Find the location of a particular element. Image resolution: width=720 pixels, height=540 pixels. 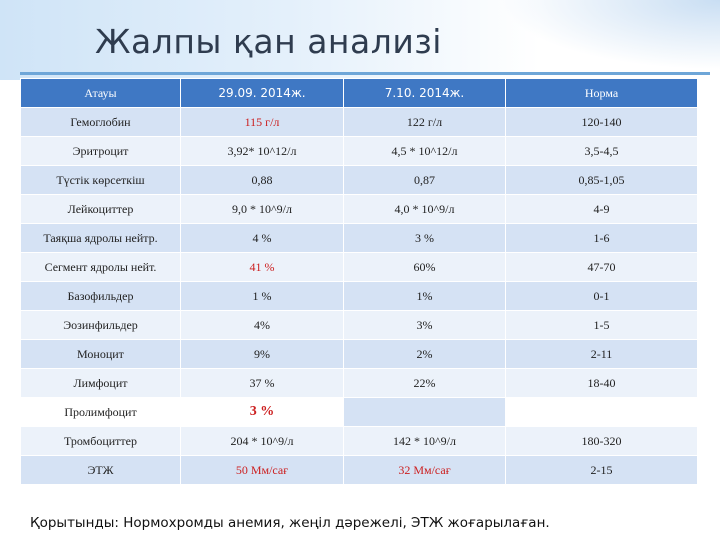

table-header-row: Атауы 29.09. 2014ж. 7.10. 2014ж. Норма is located at coordinates (359, 93).